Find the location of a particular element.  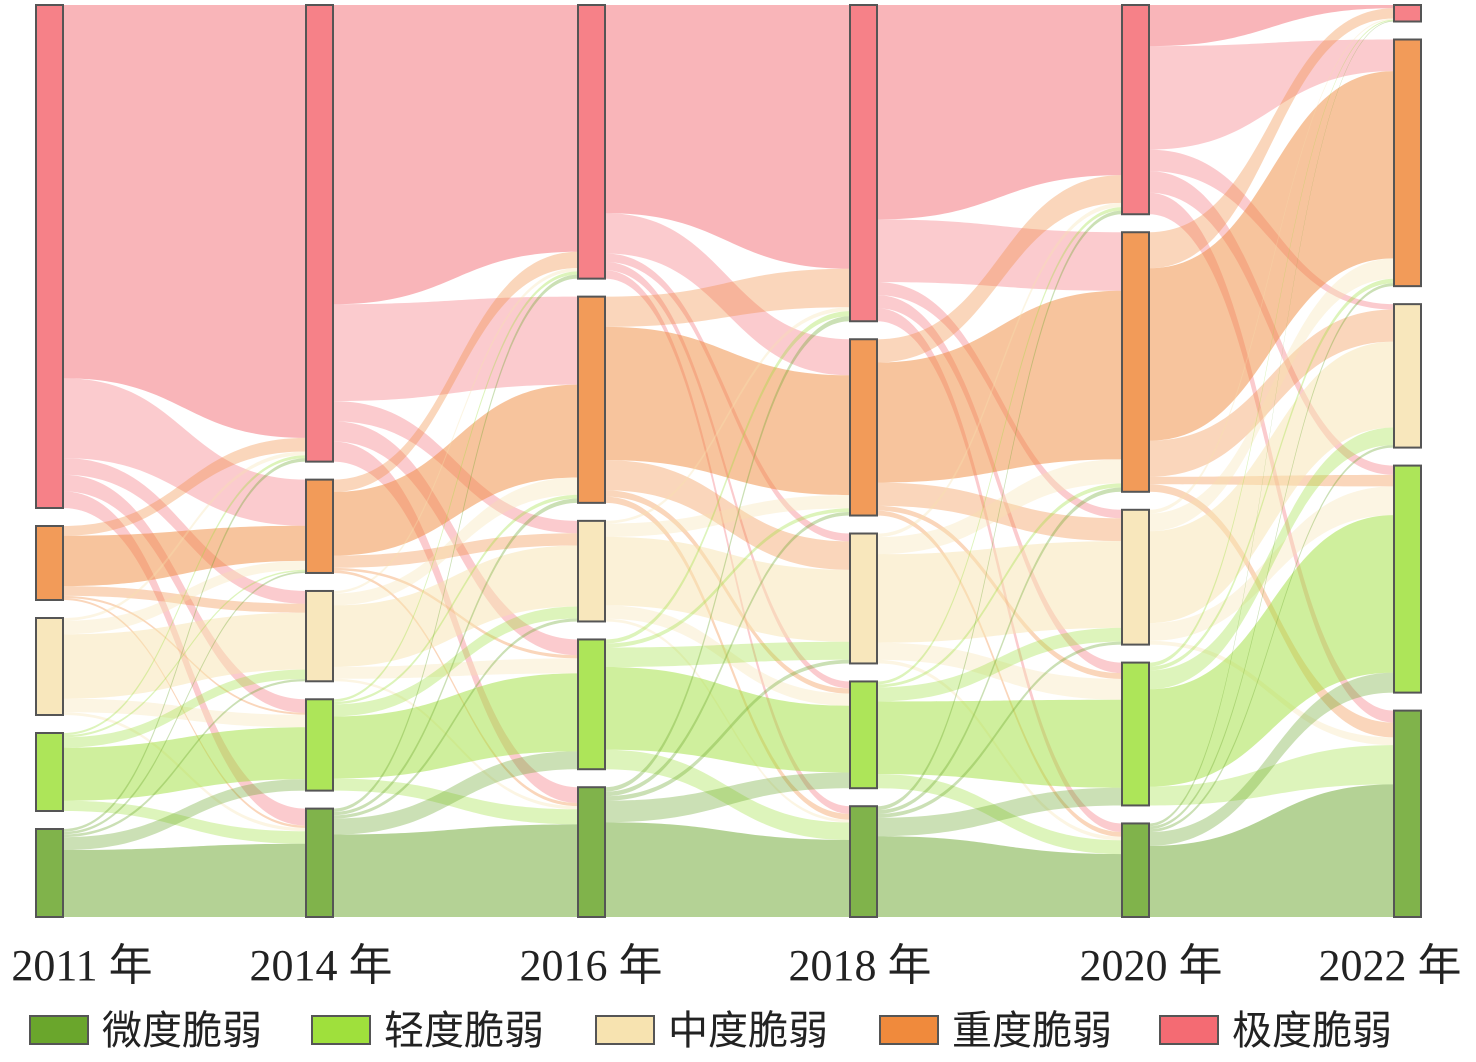

year-tick-label: 2018 年 is located at coordinates (860, 965).